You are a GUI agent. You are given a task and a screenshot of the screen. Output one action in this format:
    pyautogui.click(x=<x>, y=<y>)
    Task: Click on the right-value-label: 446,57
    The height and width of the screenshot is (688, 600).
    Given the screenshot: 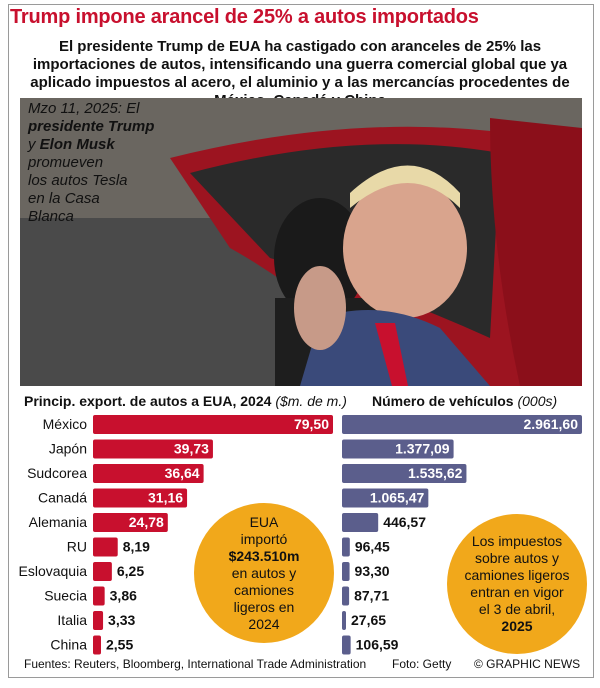 What is the action you would take?
    pyautogui.click(x=404, y=522)
    